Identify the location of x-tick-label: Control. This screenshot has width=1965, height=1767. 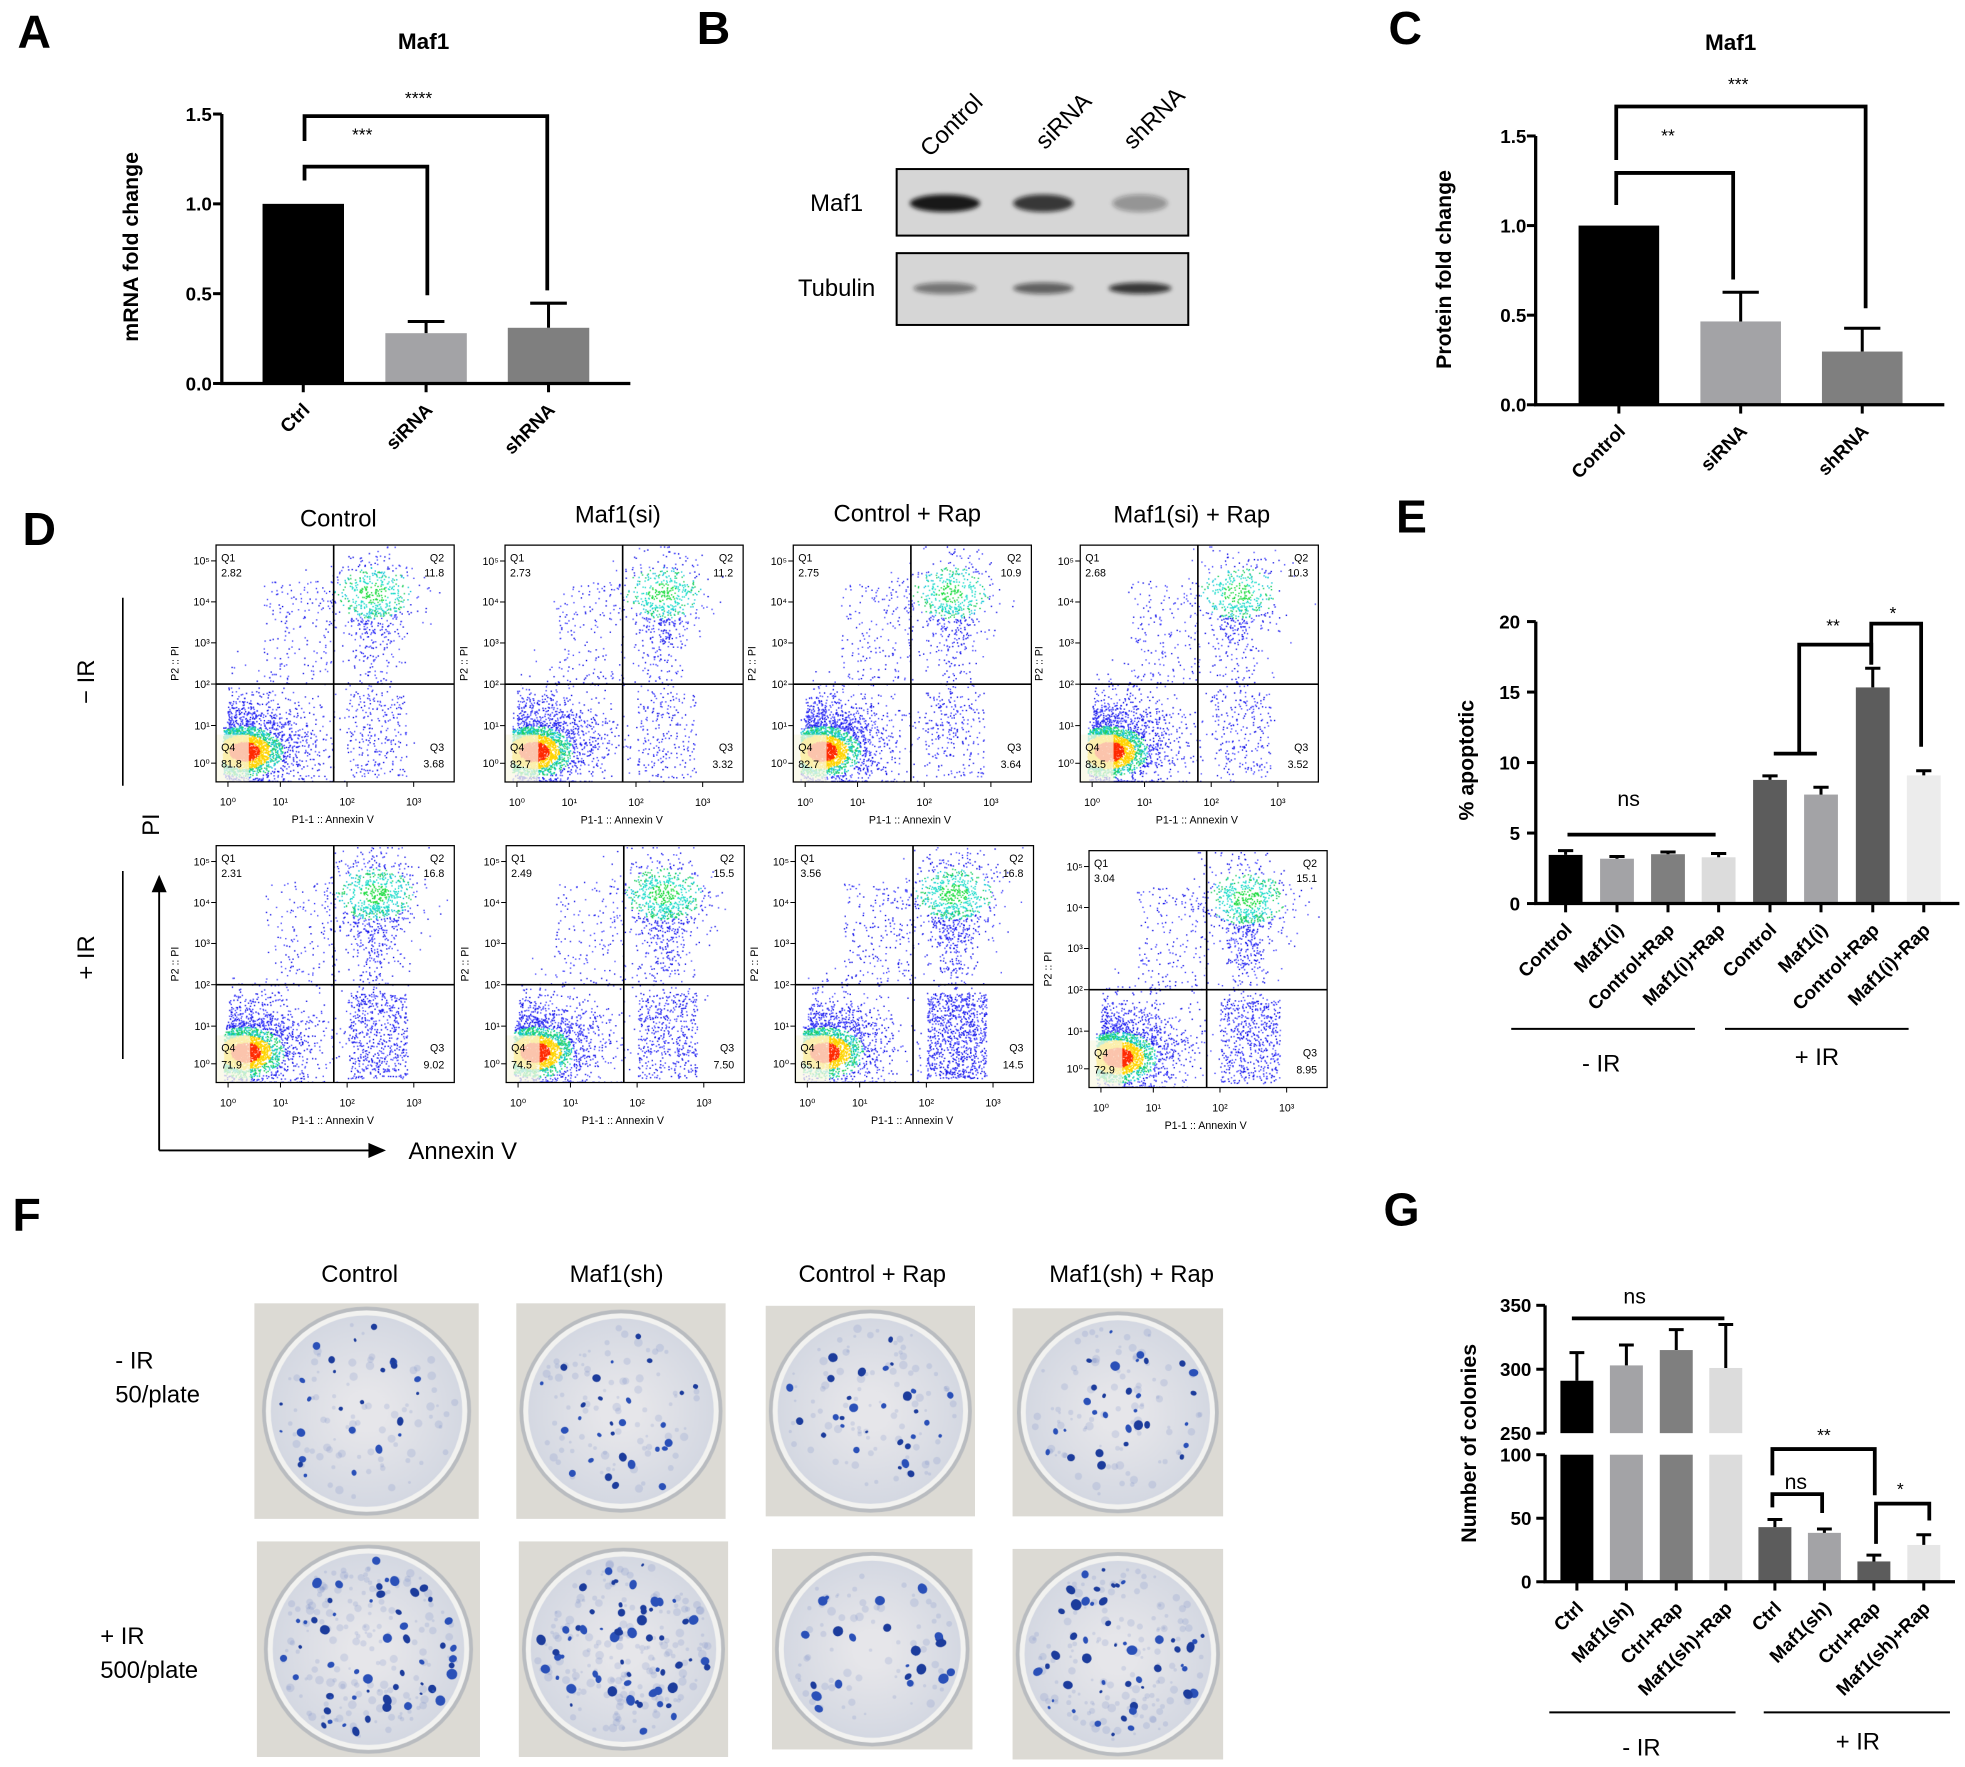
(1598, 451).